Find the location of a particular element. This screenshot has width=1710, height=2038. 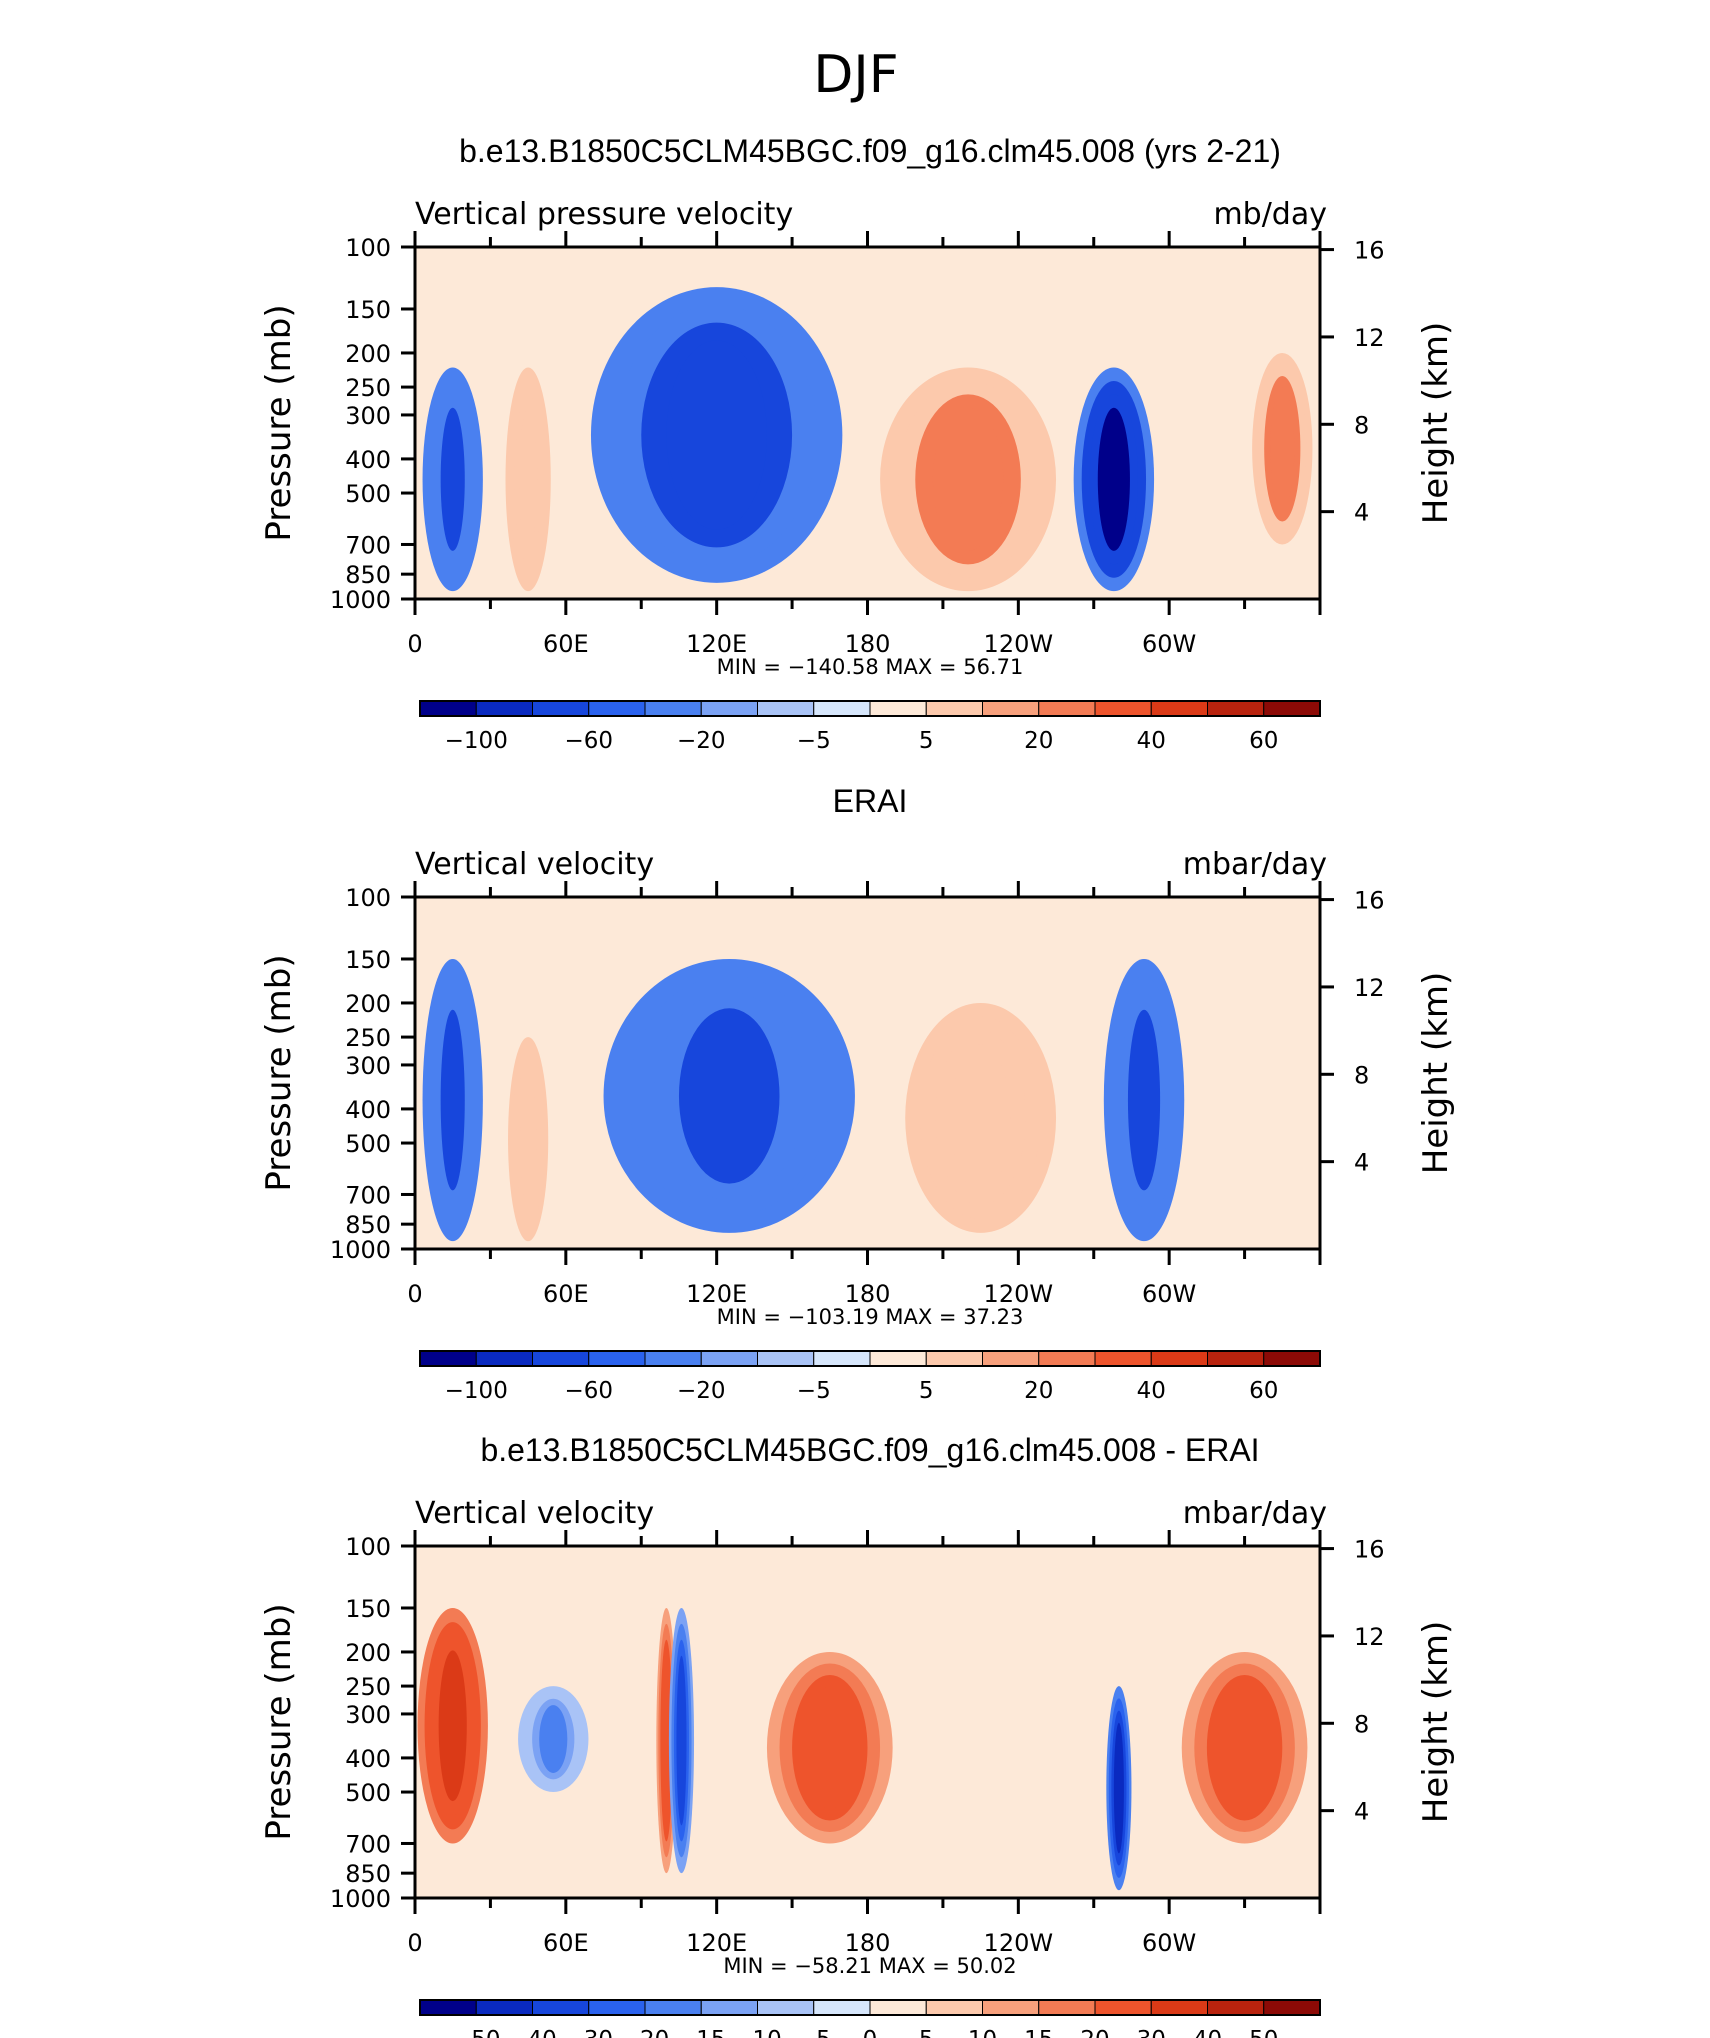

colorbar-label: −10 is located at coordinates (757, 2032).